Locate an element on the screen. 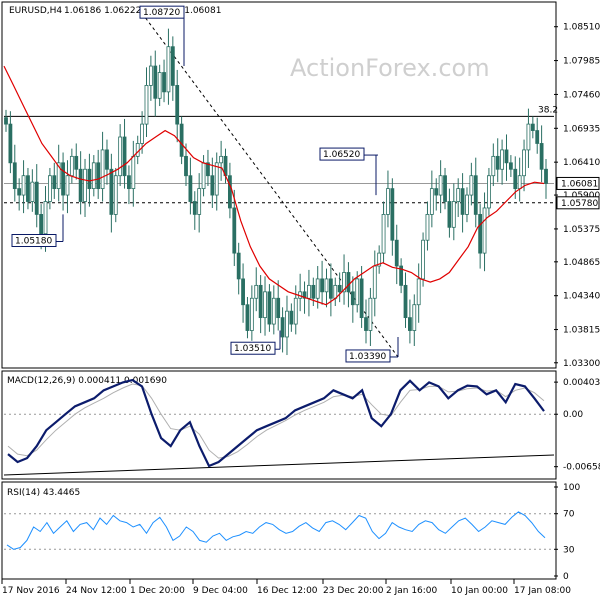  price-tick-label: 1.05375 is located at coordinates (581, 230).